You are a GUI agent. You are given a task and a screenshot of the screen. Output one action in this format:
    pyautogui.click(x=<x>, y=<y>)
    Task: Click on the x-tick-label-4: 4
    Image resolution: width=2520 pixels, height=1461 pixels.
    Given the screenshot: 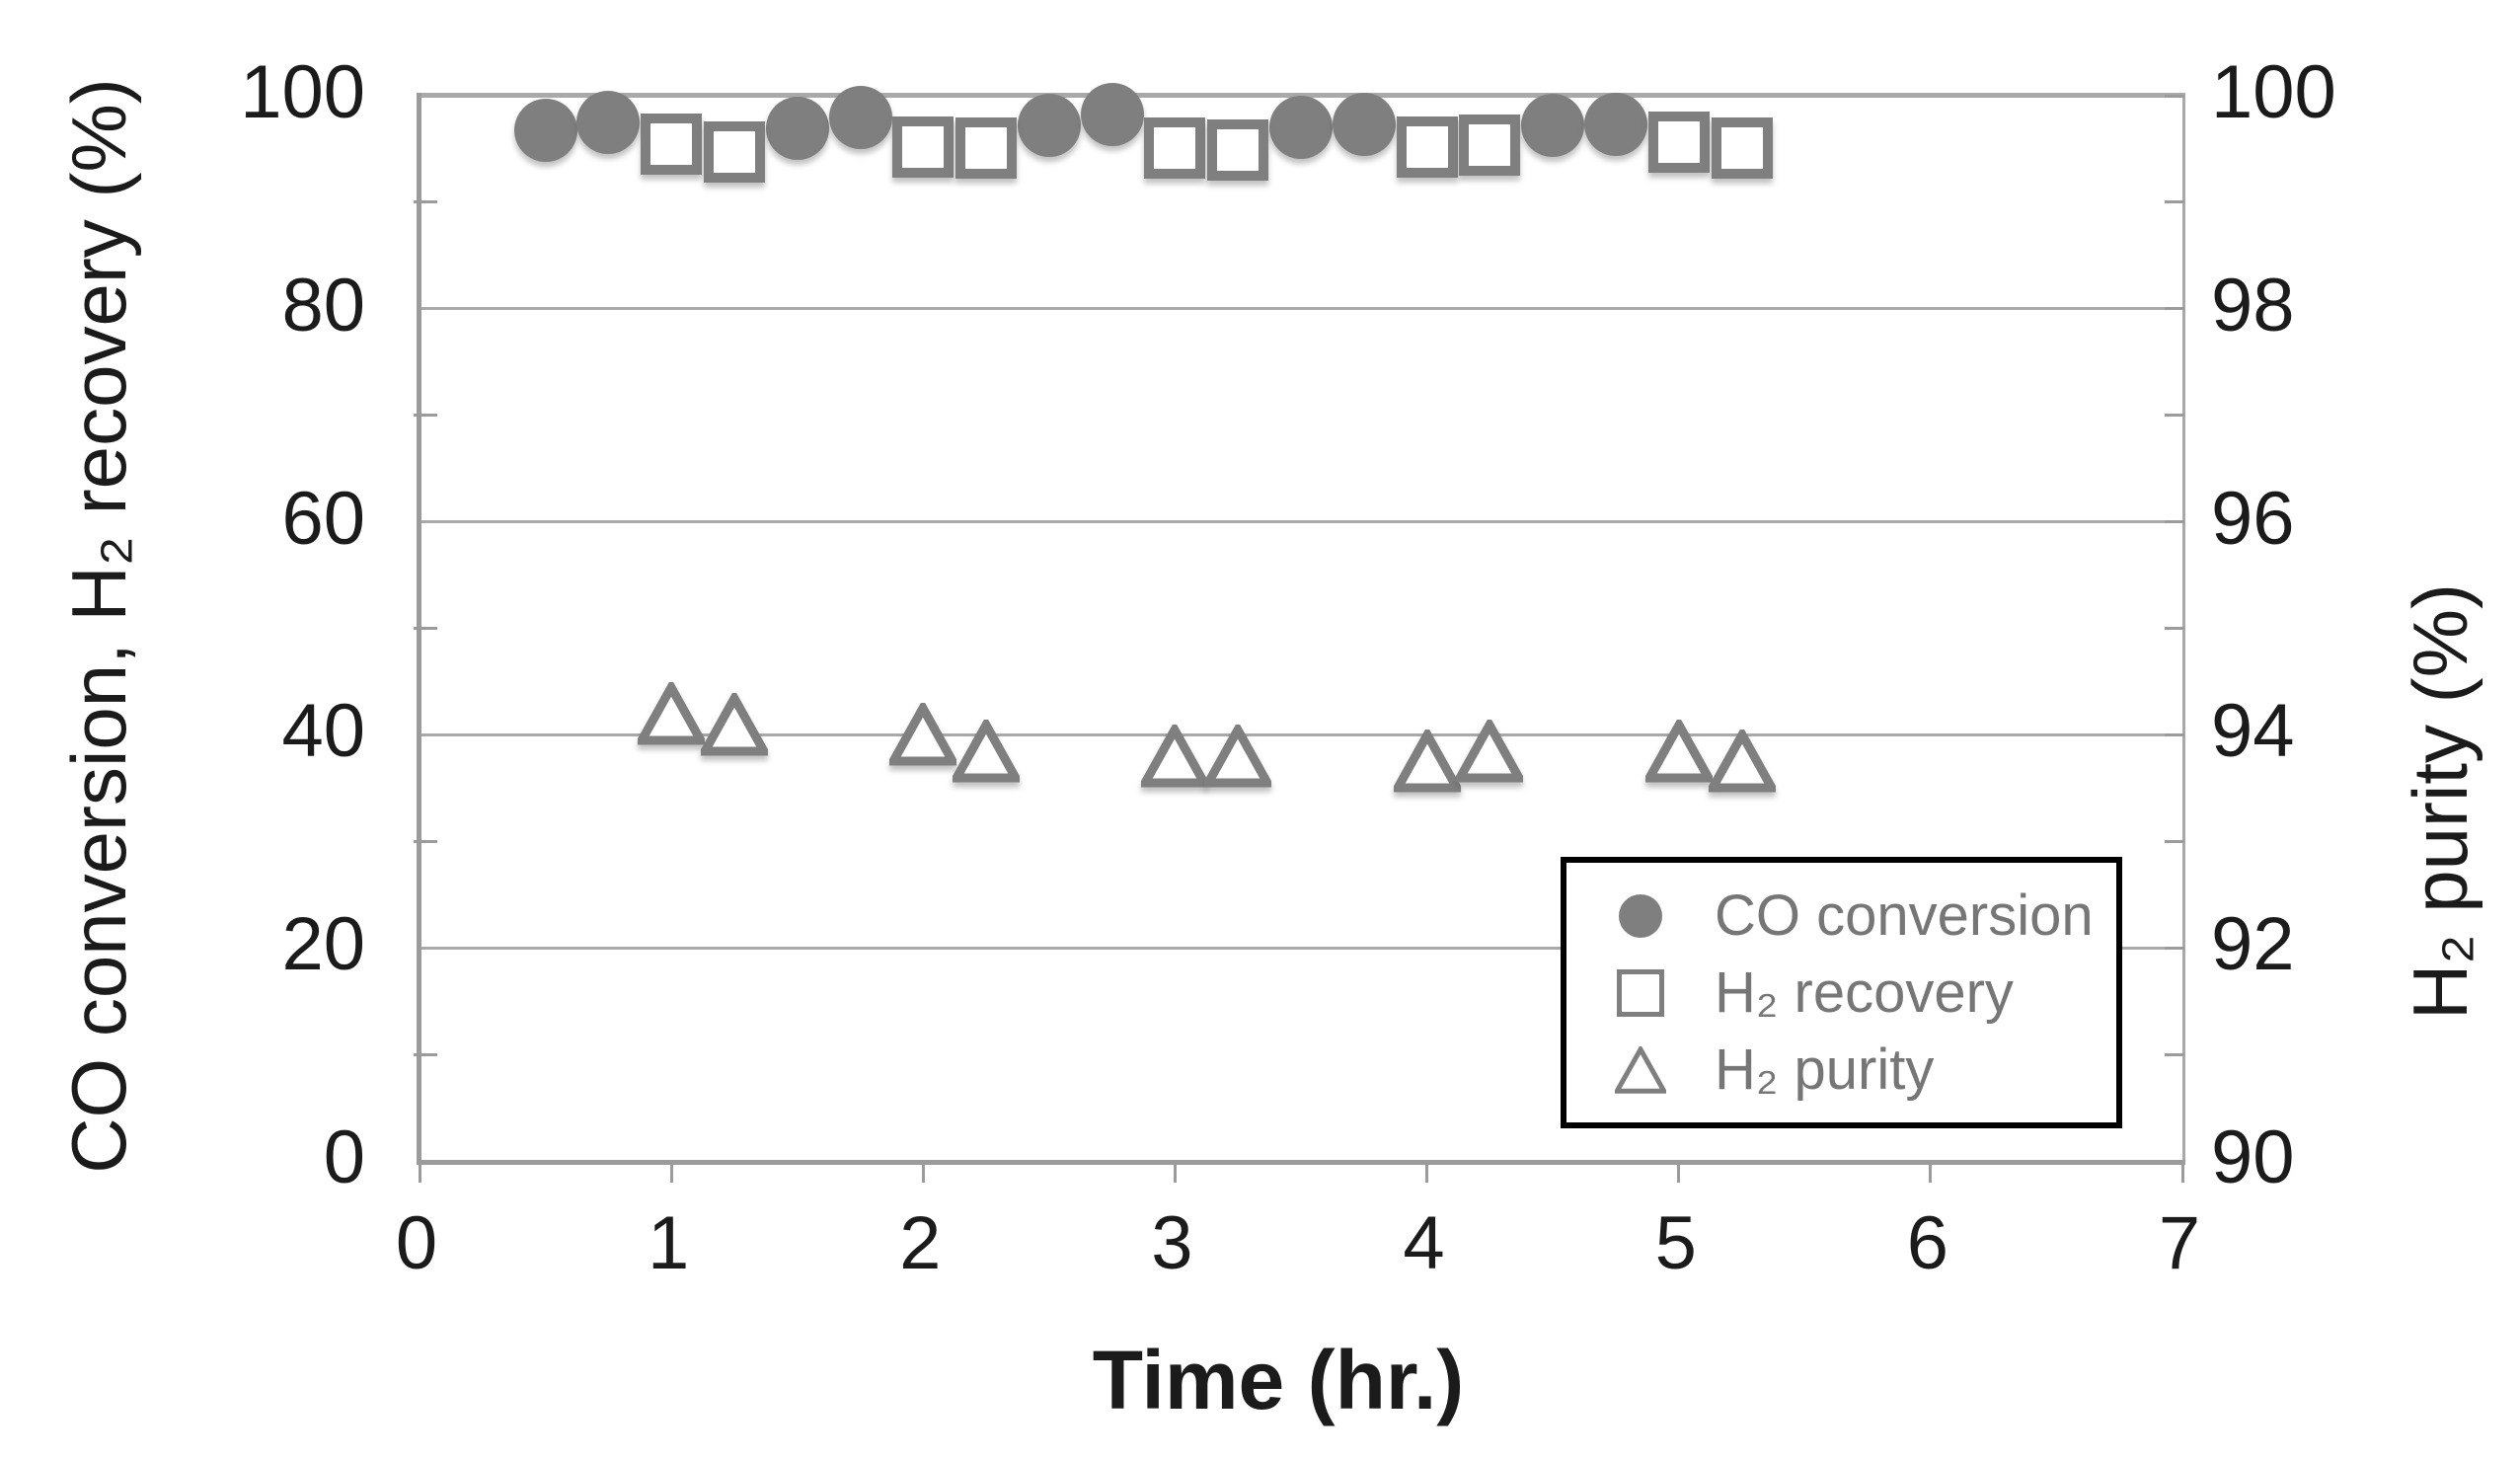 What is the action you would take?
    pyautogui.click(x=1424, y=1243)
    